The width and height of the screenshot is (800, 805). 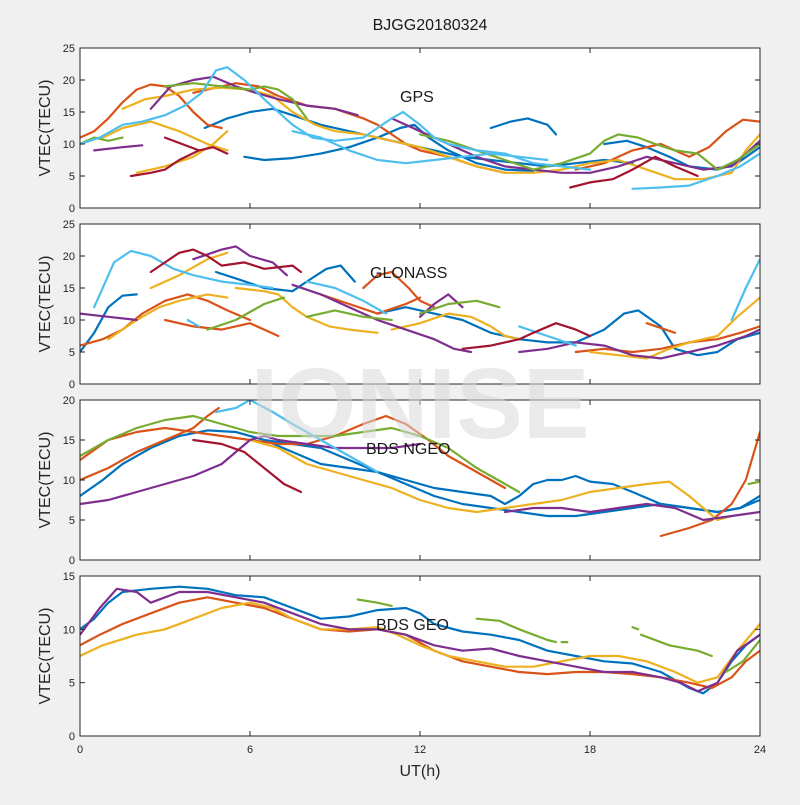 I want to click on x-tick-label: 24, so click(x=760, y=750).